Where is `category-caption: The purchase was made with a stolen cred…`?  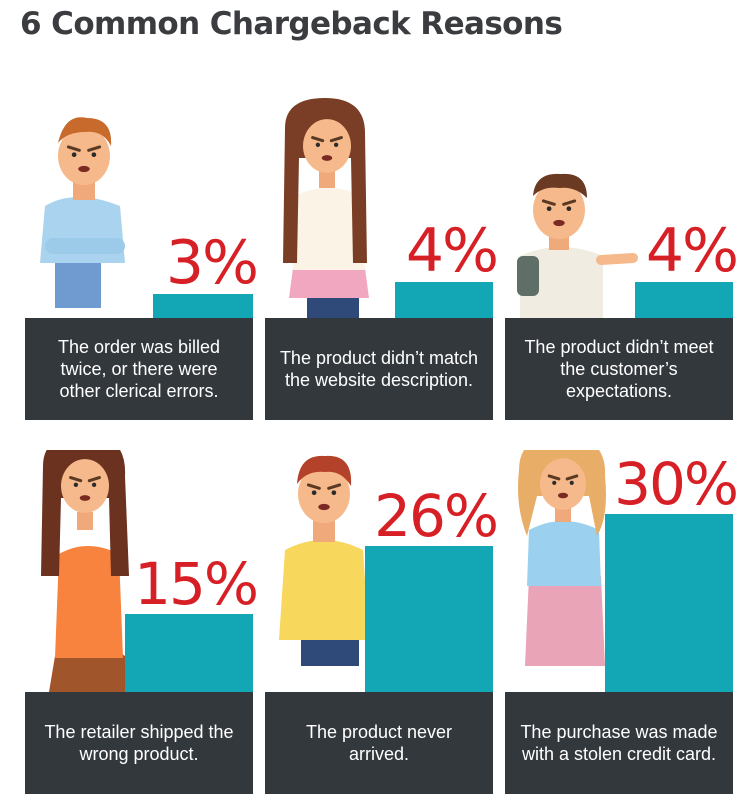 category-caption: The purchase was made with a stolen cred… is located at coordinates (619, 743).